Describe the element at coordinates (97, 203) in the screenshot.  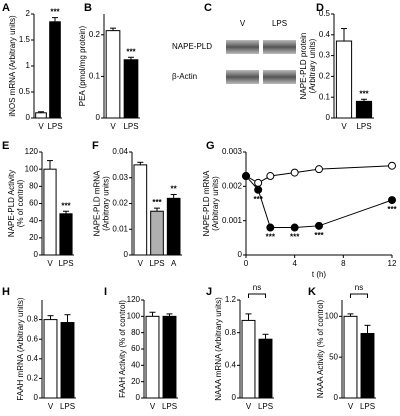
I see `y-axis-label: NAPE-PLD mRNA` at that location.